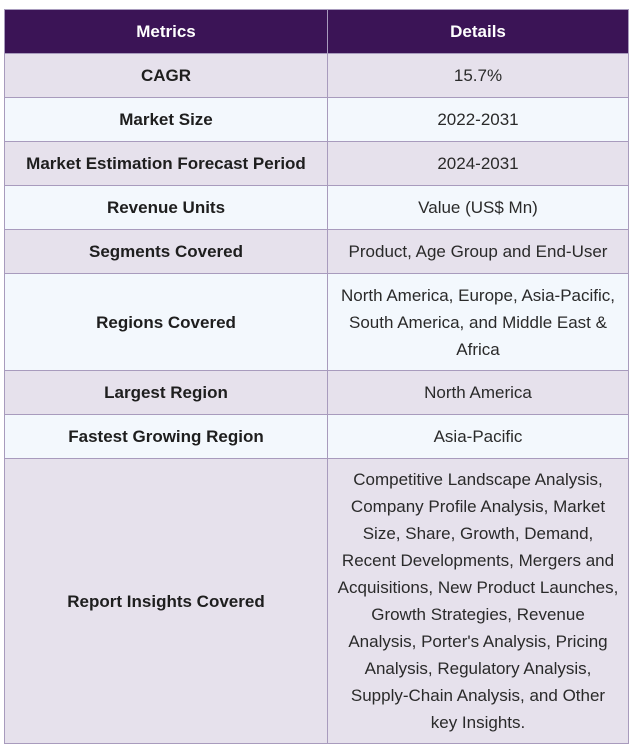  Describe the element at coordinates (478, 207) in the screenshot. I see `detail-cell: Value (US$ Mn)` at that location.